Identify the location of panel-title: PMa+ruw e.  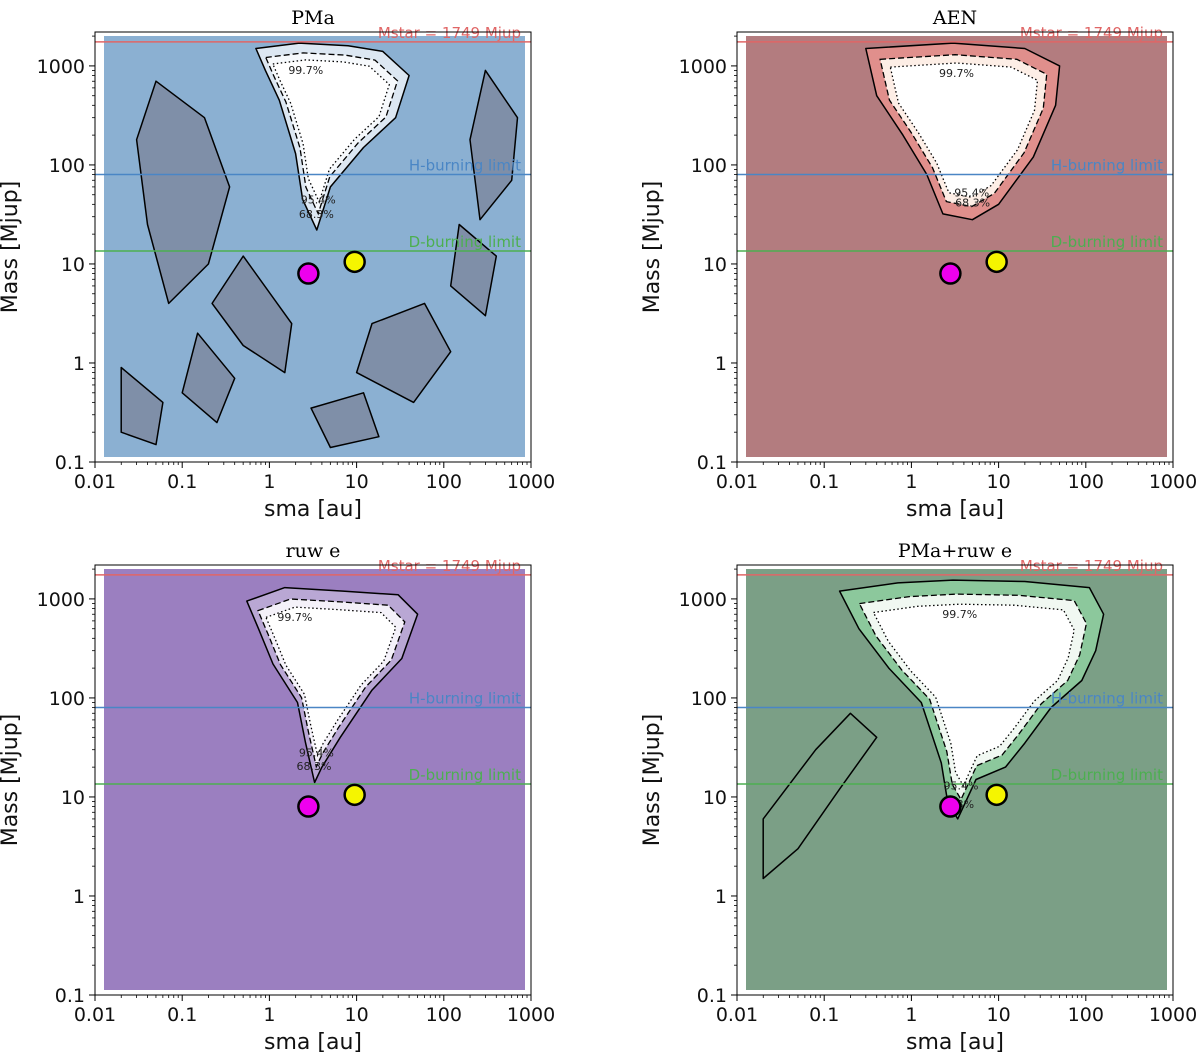
(955, 551).